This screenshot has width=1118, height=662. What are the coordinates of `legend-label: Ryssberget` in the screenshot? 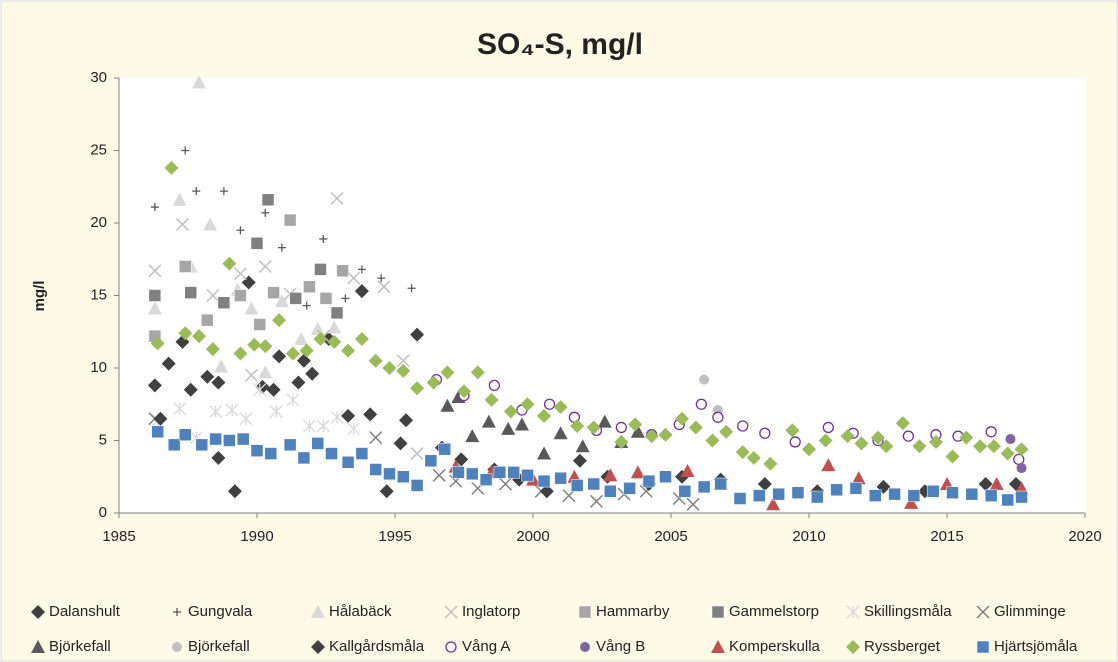 It's located at (902, 646).